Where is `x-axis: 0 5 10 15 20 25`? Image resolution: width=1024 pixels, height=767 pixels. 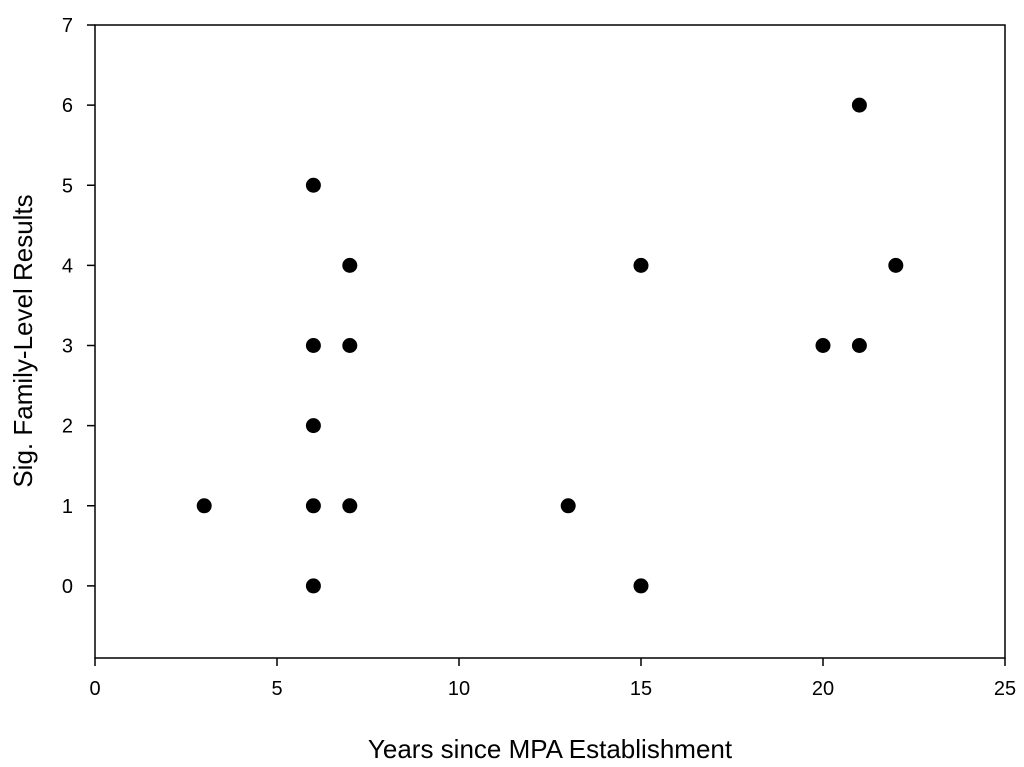
x-axis: 0 5 10 15 20 25 is located at coordinates (552, 679).